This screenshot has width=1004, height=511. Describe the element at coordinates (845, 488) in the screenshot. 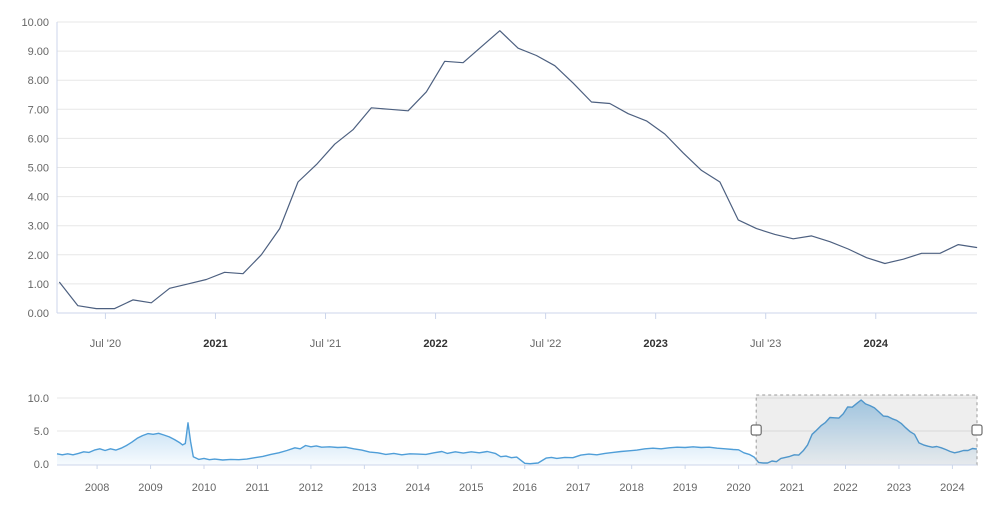

I see `navigator-x-tick-label: 2022` at that location.